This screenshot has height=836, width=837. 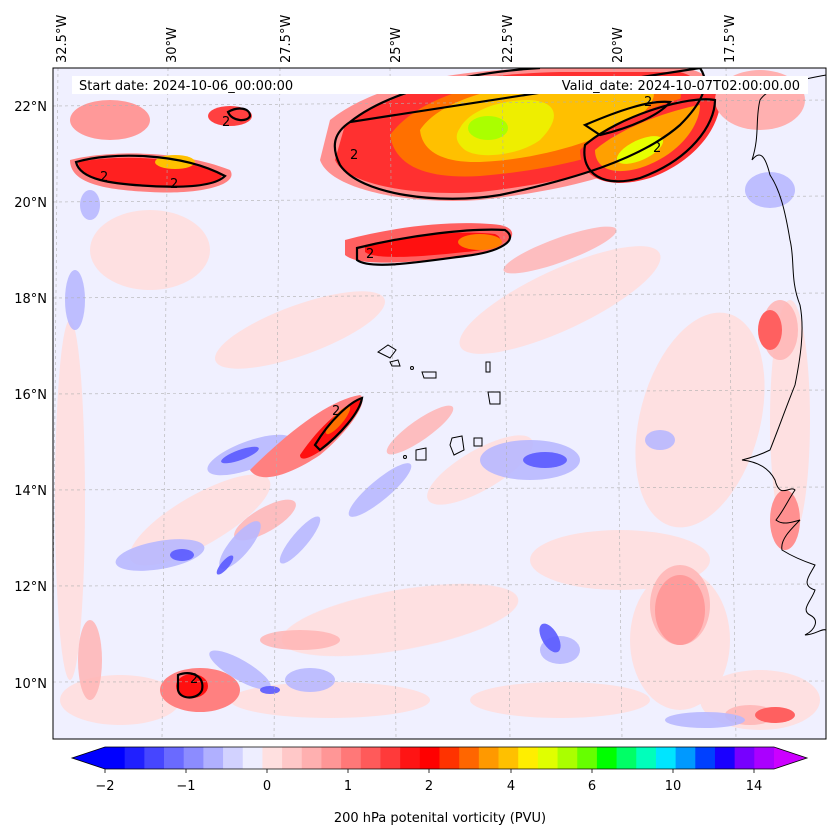 I want to click on contour-filament, so click(x=338, y=424).